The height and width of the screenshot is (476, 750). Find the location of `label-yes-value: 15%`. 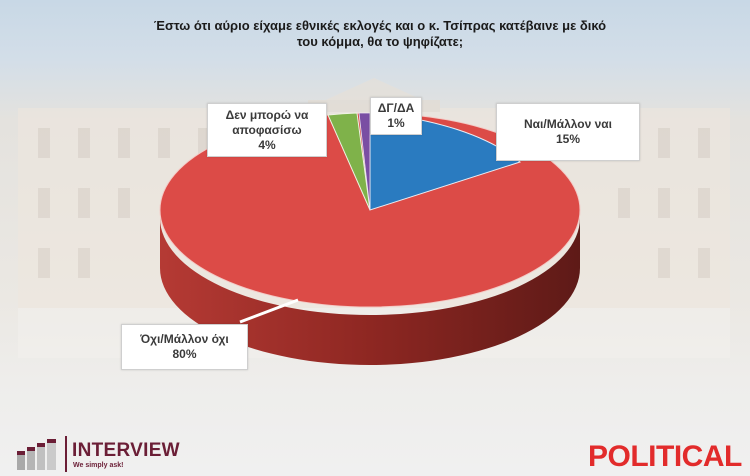

label-yes-value: 15% is located at coordinates (568, 139).